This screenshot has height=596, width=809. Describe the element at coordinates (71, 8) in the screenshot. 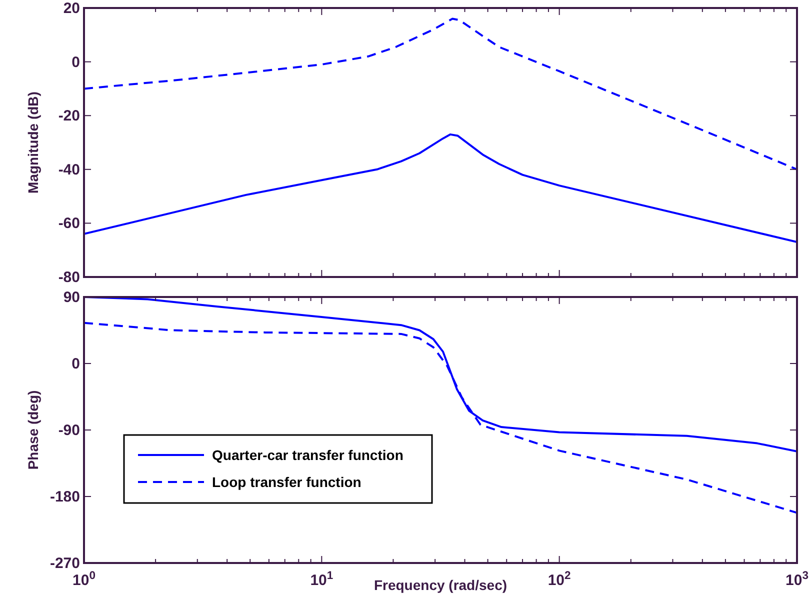

I see `y-tick-label: 20` at that location.